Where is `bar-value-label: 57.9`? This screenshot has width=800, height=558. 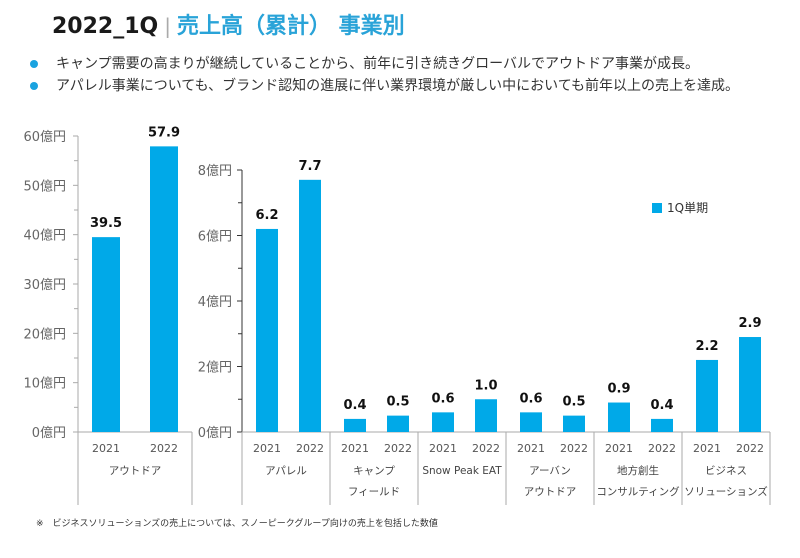 bar-value-label: 57.9 is located at coordinates (164, 132).